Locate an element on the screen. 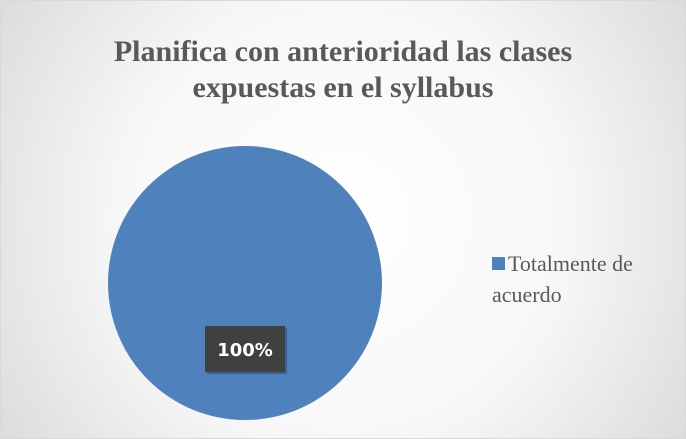 The height and width of the screenshot is (439, 686). data-label-box is located at coordinates (245, 349).